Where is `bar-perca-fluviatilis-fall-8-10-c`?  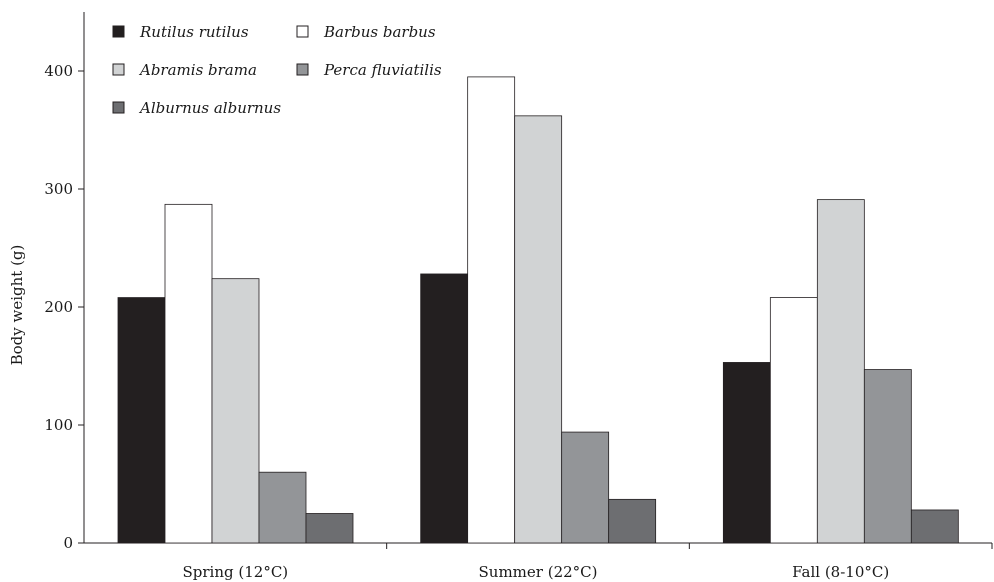 bar-perca-fluviatilis-fall-8-10-c is located at coordinates (887, 456).